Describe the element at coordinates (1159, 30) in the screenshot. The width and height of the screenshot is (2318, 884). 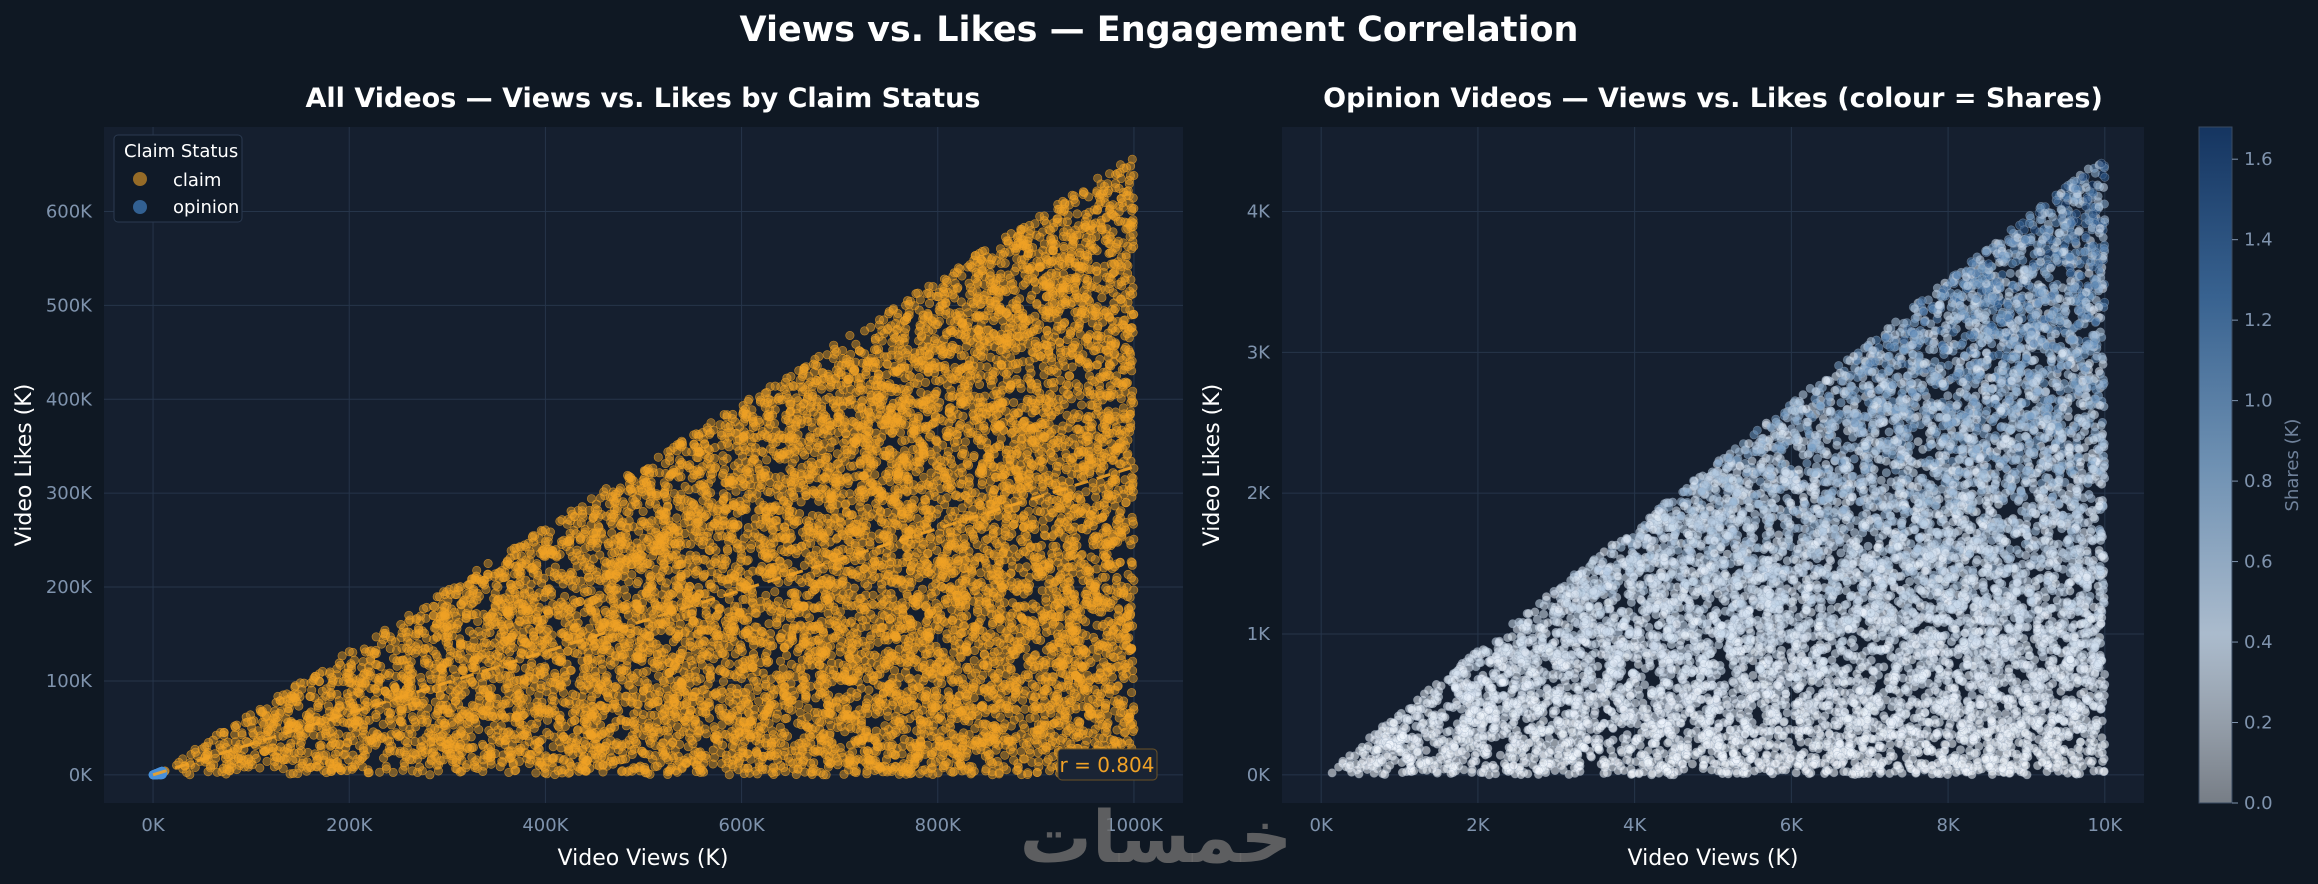
I see `figure-title: Views vs. Likes — Engagement Correlation` at that location.